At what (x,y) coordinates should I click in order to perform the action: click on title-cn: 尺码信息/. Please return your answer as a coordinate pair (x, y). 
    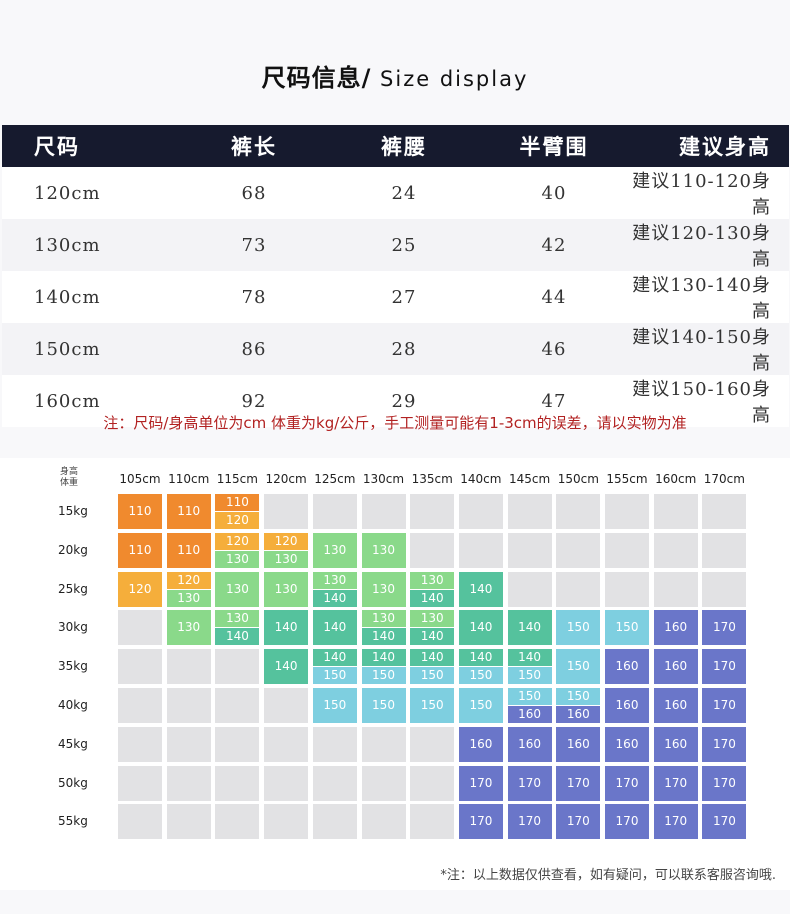
    Looking at the image, I should click on (316, 78).